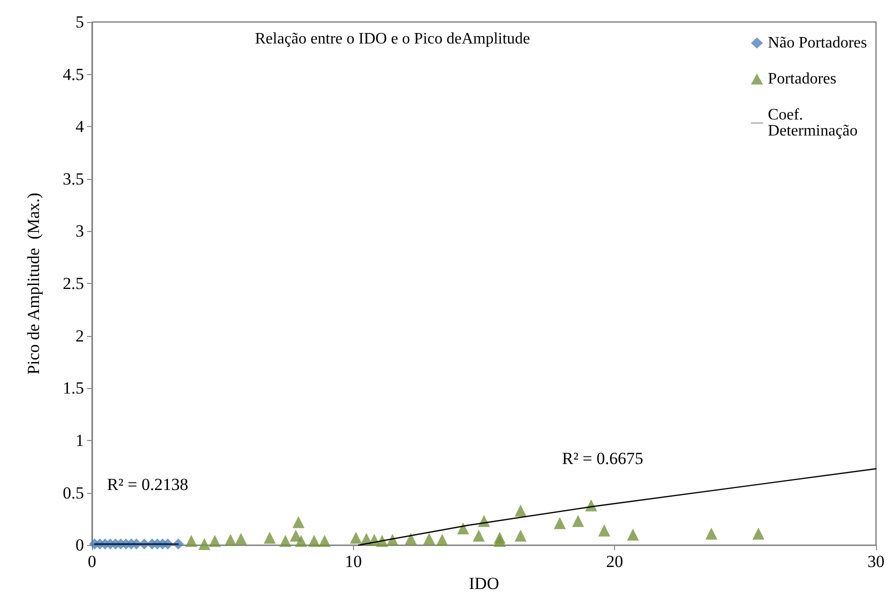 This screenshot has width=890, height=597. What do you see at coordinates (876, 562) in the screenshot?
I see `x-tick-label: 30` at bounding box center [876, 562].